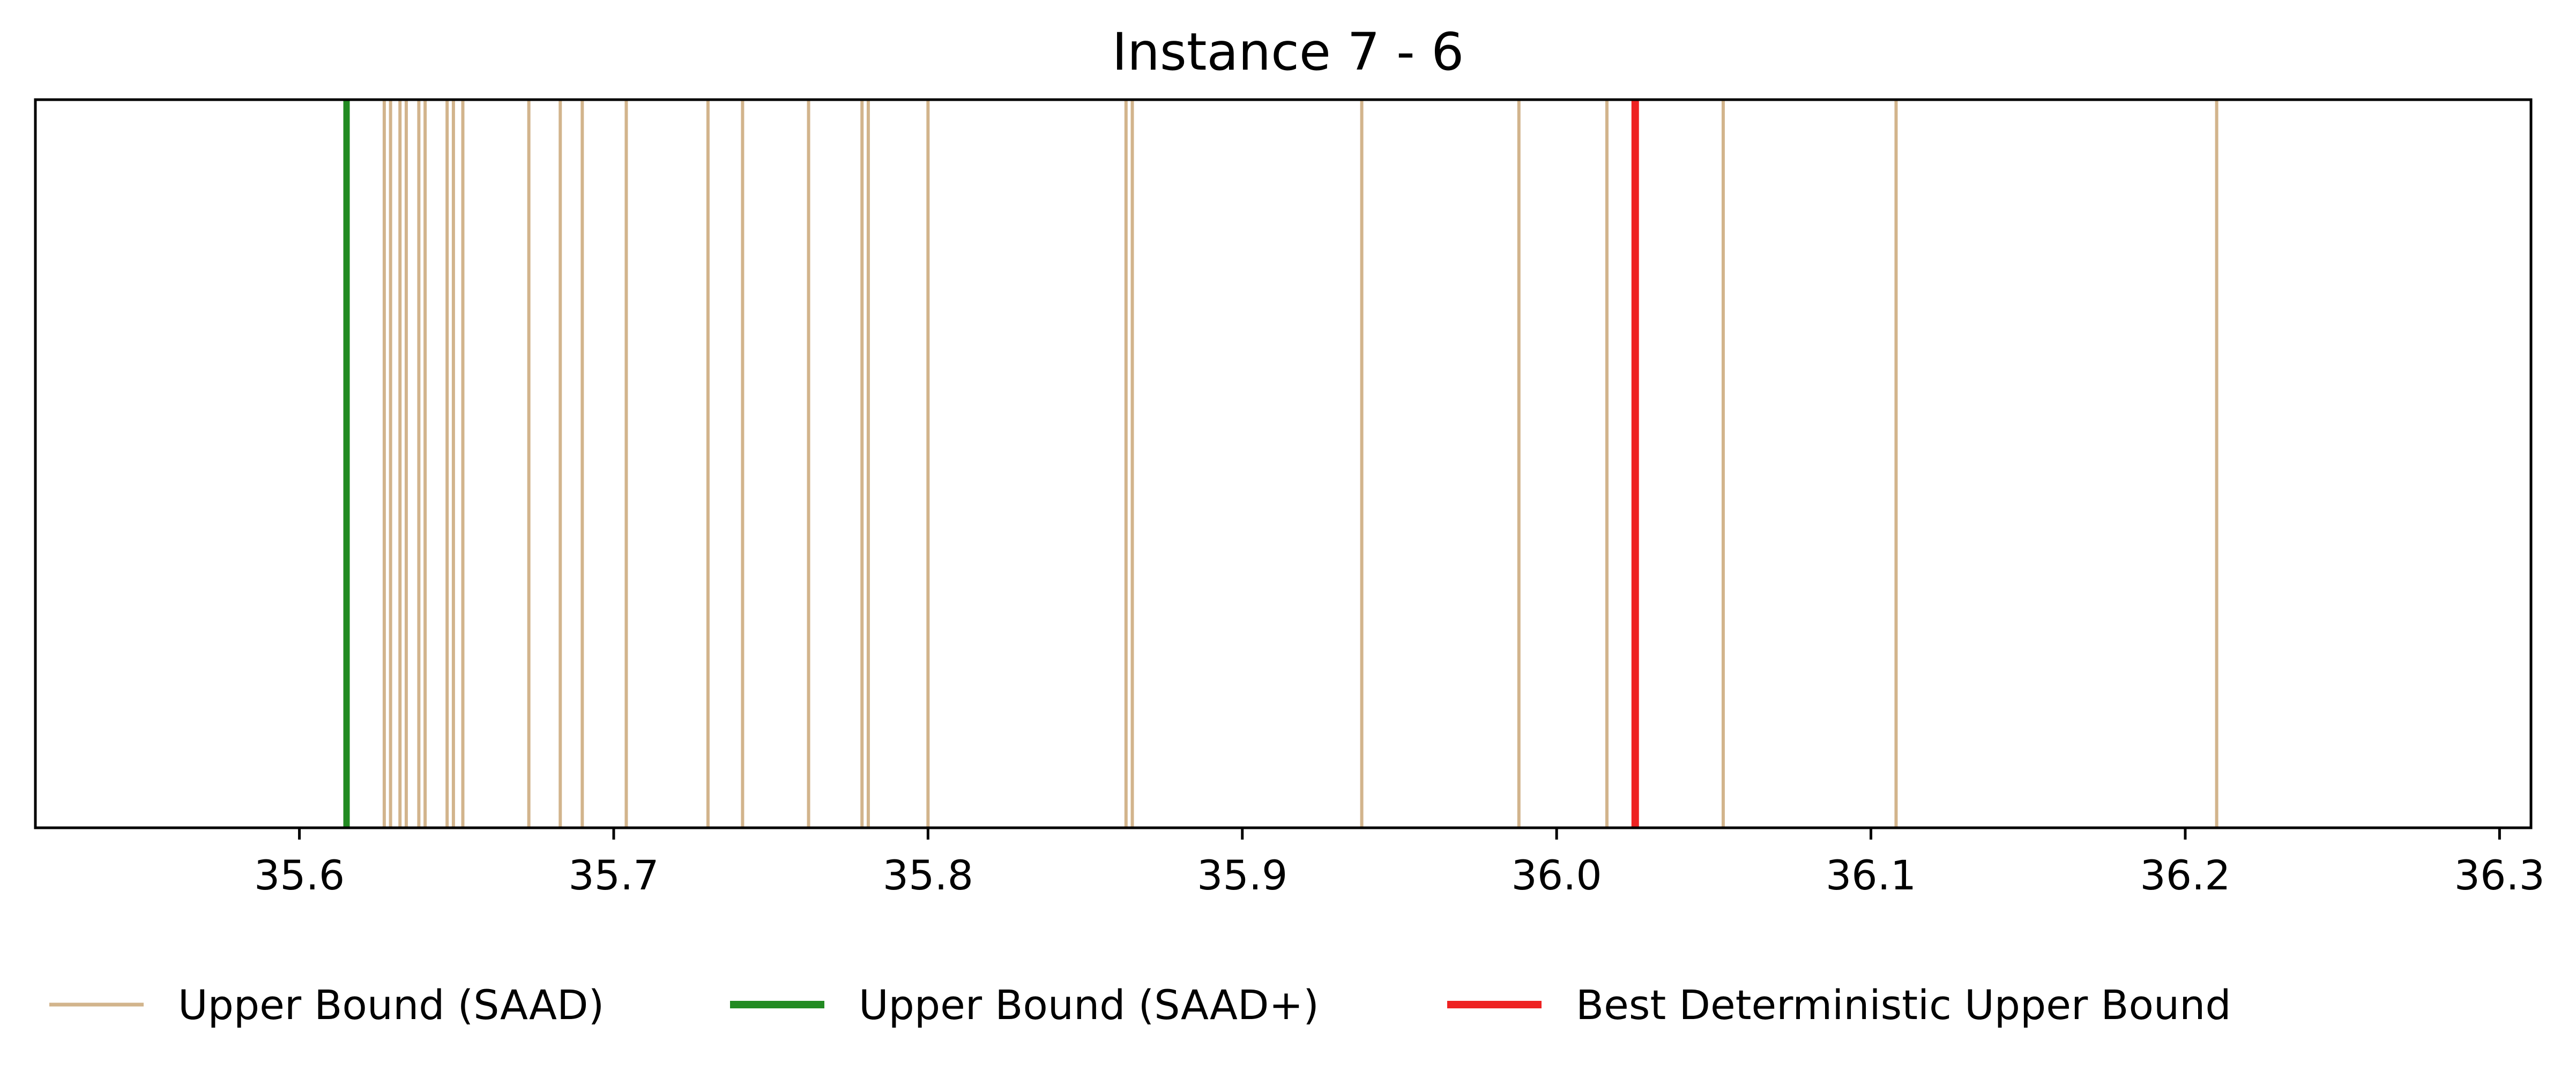  What do you see at coordinates (299, 875) in the screenshot?
I see `x-tick-label-0: 35.6` at bounding box center [299, 875].